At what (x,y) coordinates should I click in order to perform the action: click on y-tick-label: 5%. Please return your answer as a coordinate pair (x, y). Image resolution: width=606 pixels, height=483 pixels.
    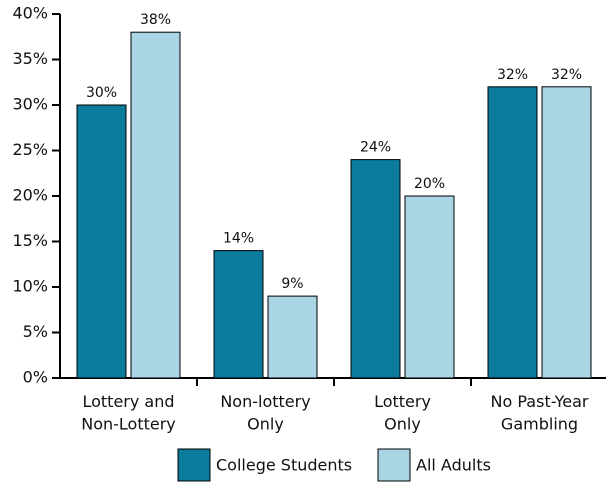
    Looking at the image, I should click on (35, 331).